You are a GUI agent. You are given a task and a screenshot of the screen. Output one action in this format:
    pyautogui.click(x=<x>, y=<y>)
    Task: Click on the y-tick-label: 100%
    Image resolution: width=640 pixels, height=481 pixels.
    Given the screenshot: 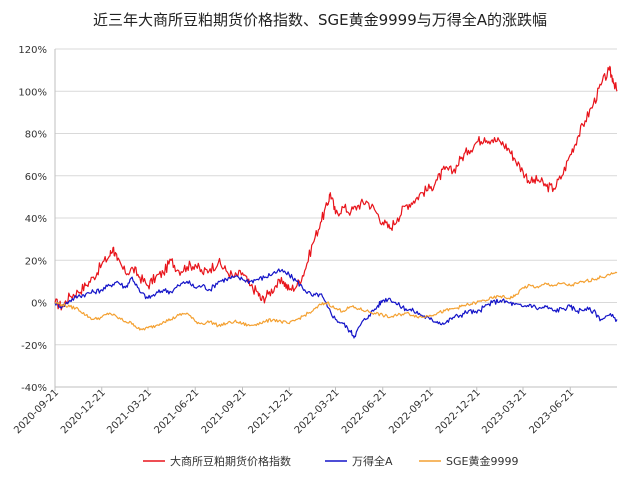 What is the action you would take?
    pyautogui.click(x=32, y=92)
    